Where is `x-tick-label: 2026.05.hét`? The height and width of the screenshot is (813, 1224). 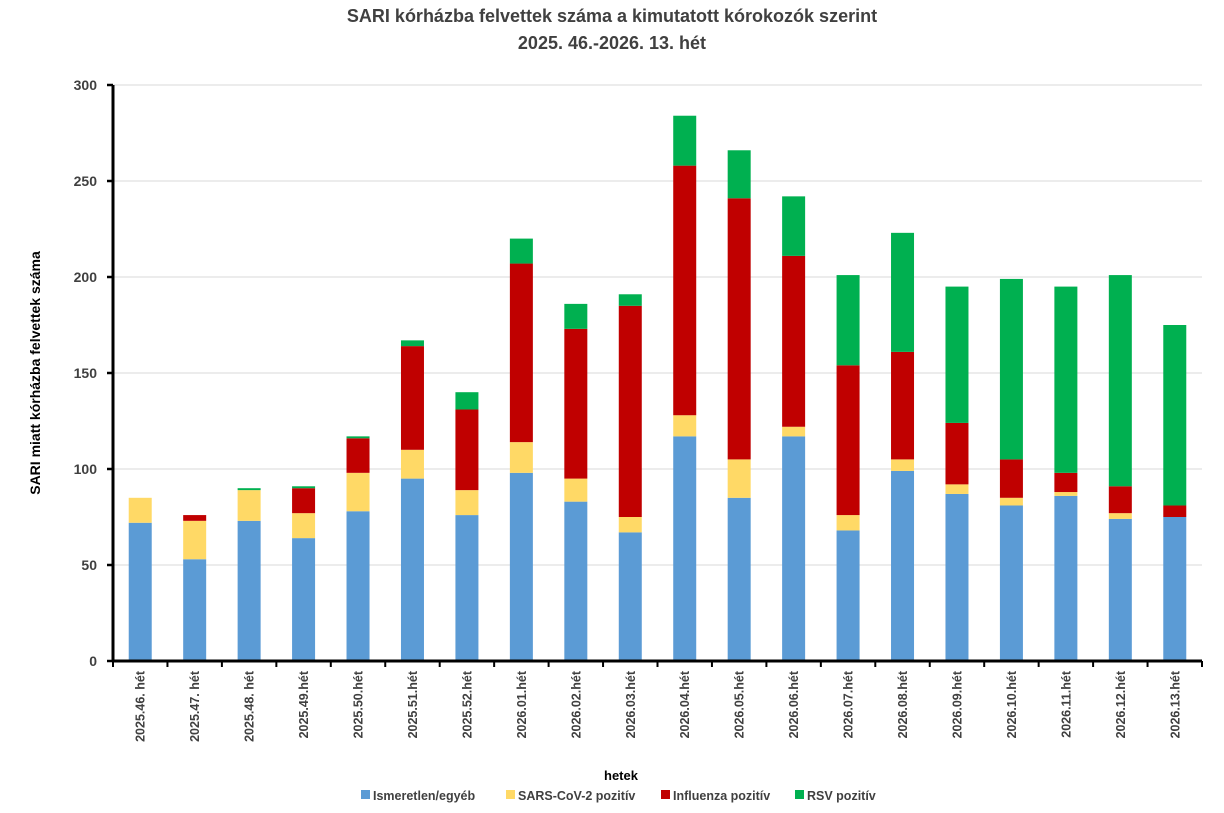
x-tick-label: 2026.05.hét is located at coordinates (740, 704).